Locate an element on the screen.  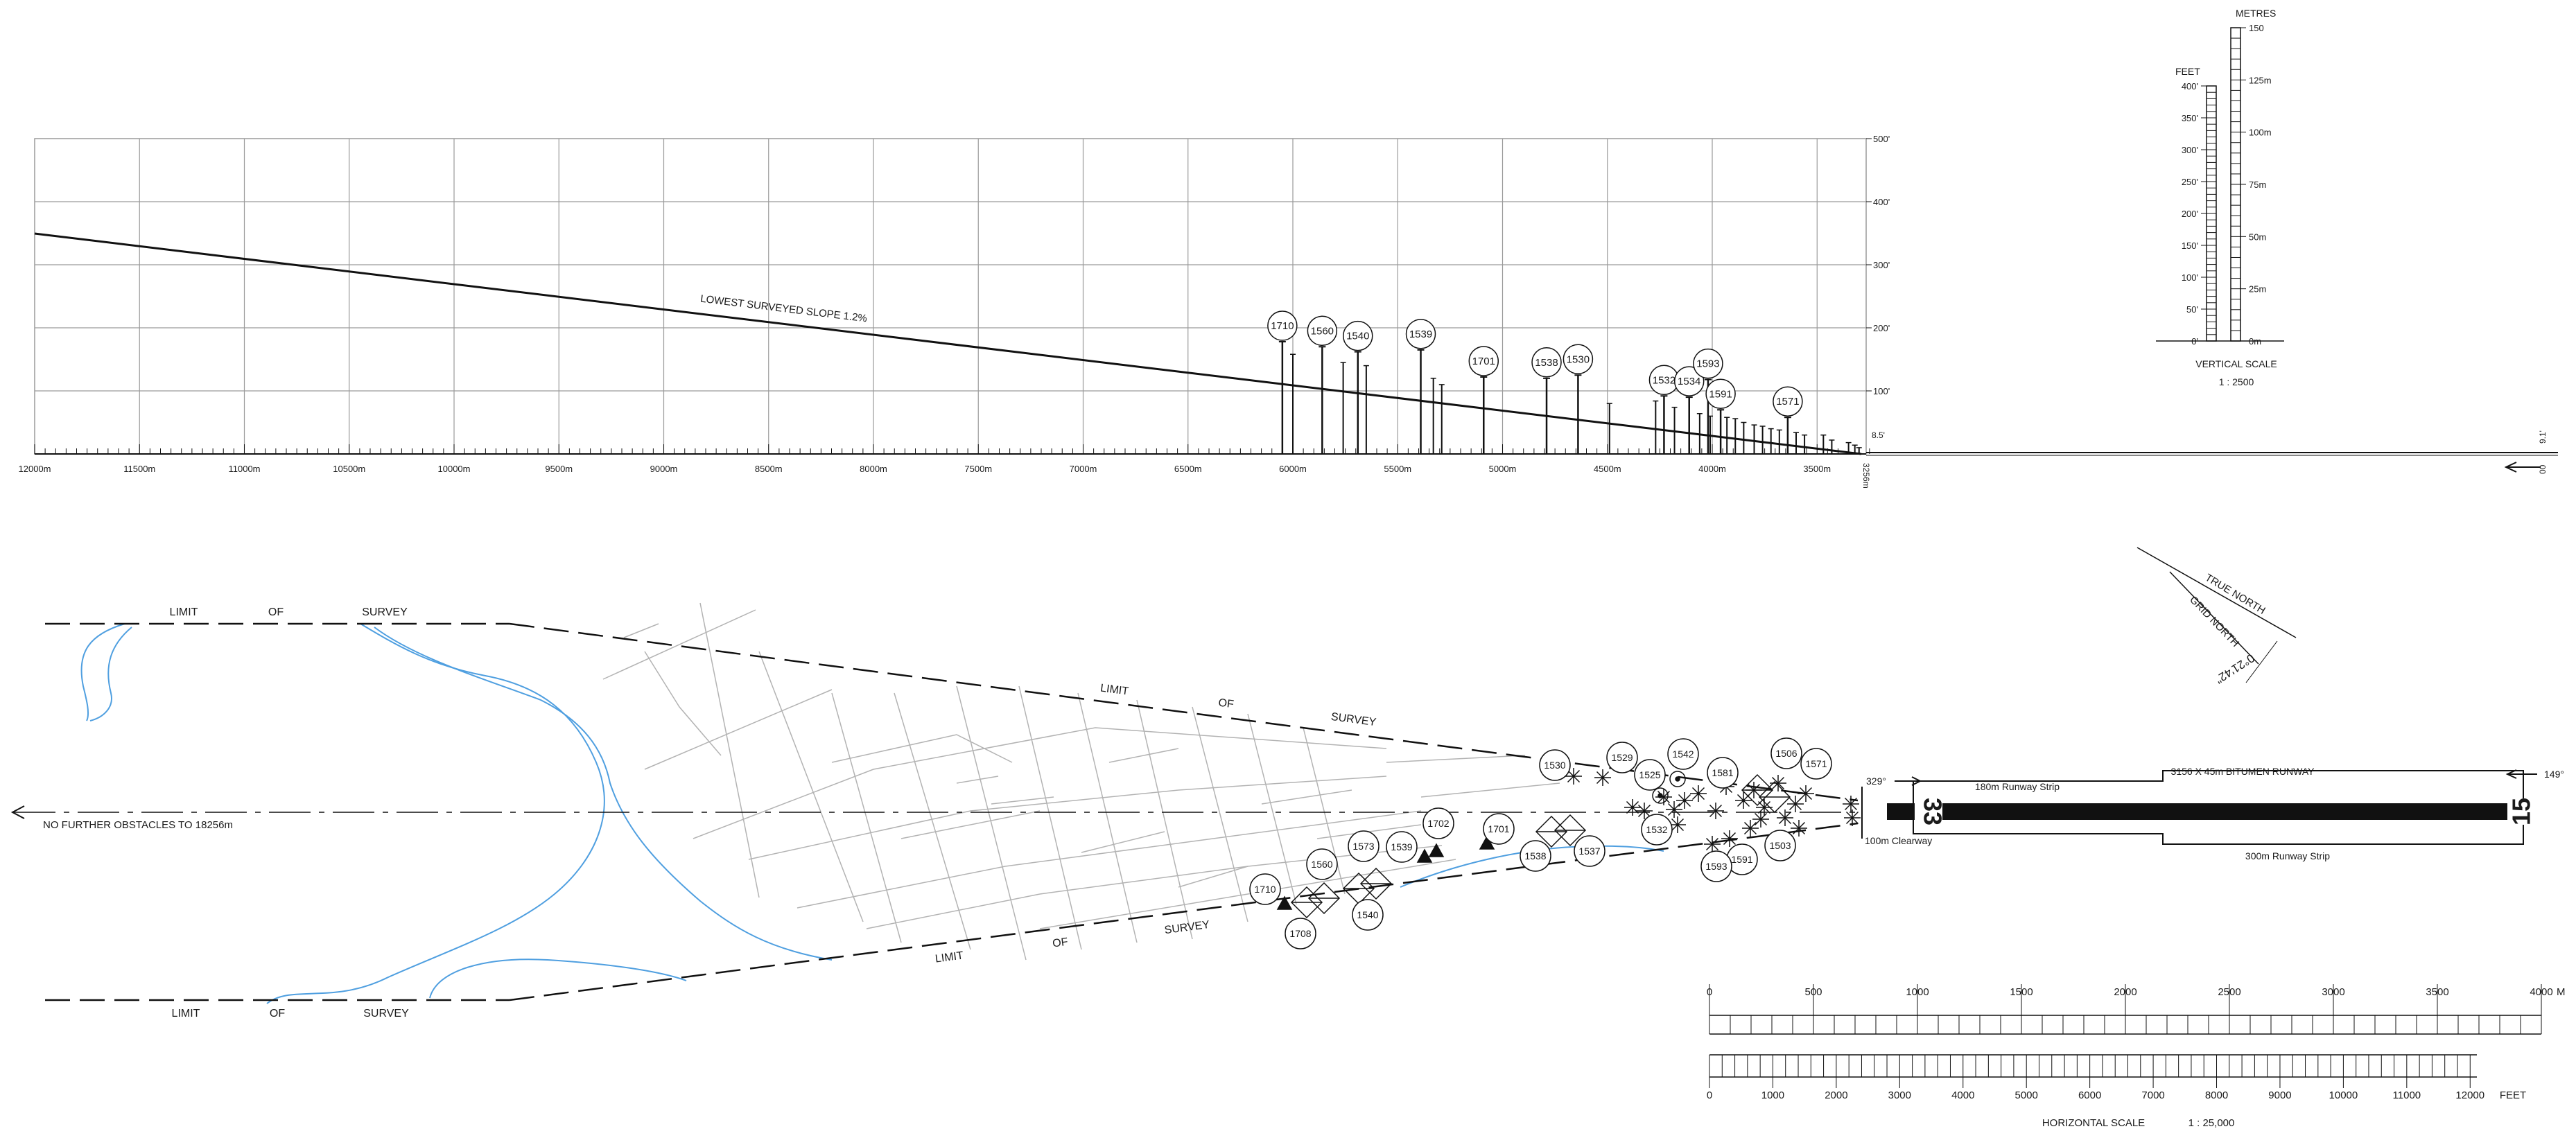
north-angle-arc is located at coordinates (2261, 661).